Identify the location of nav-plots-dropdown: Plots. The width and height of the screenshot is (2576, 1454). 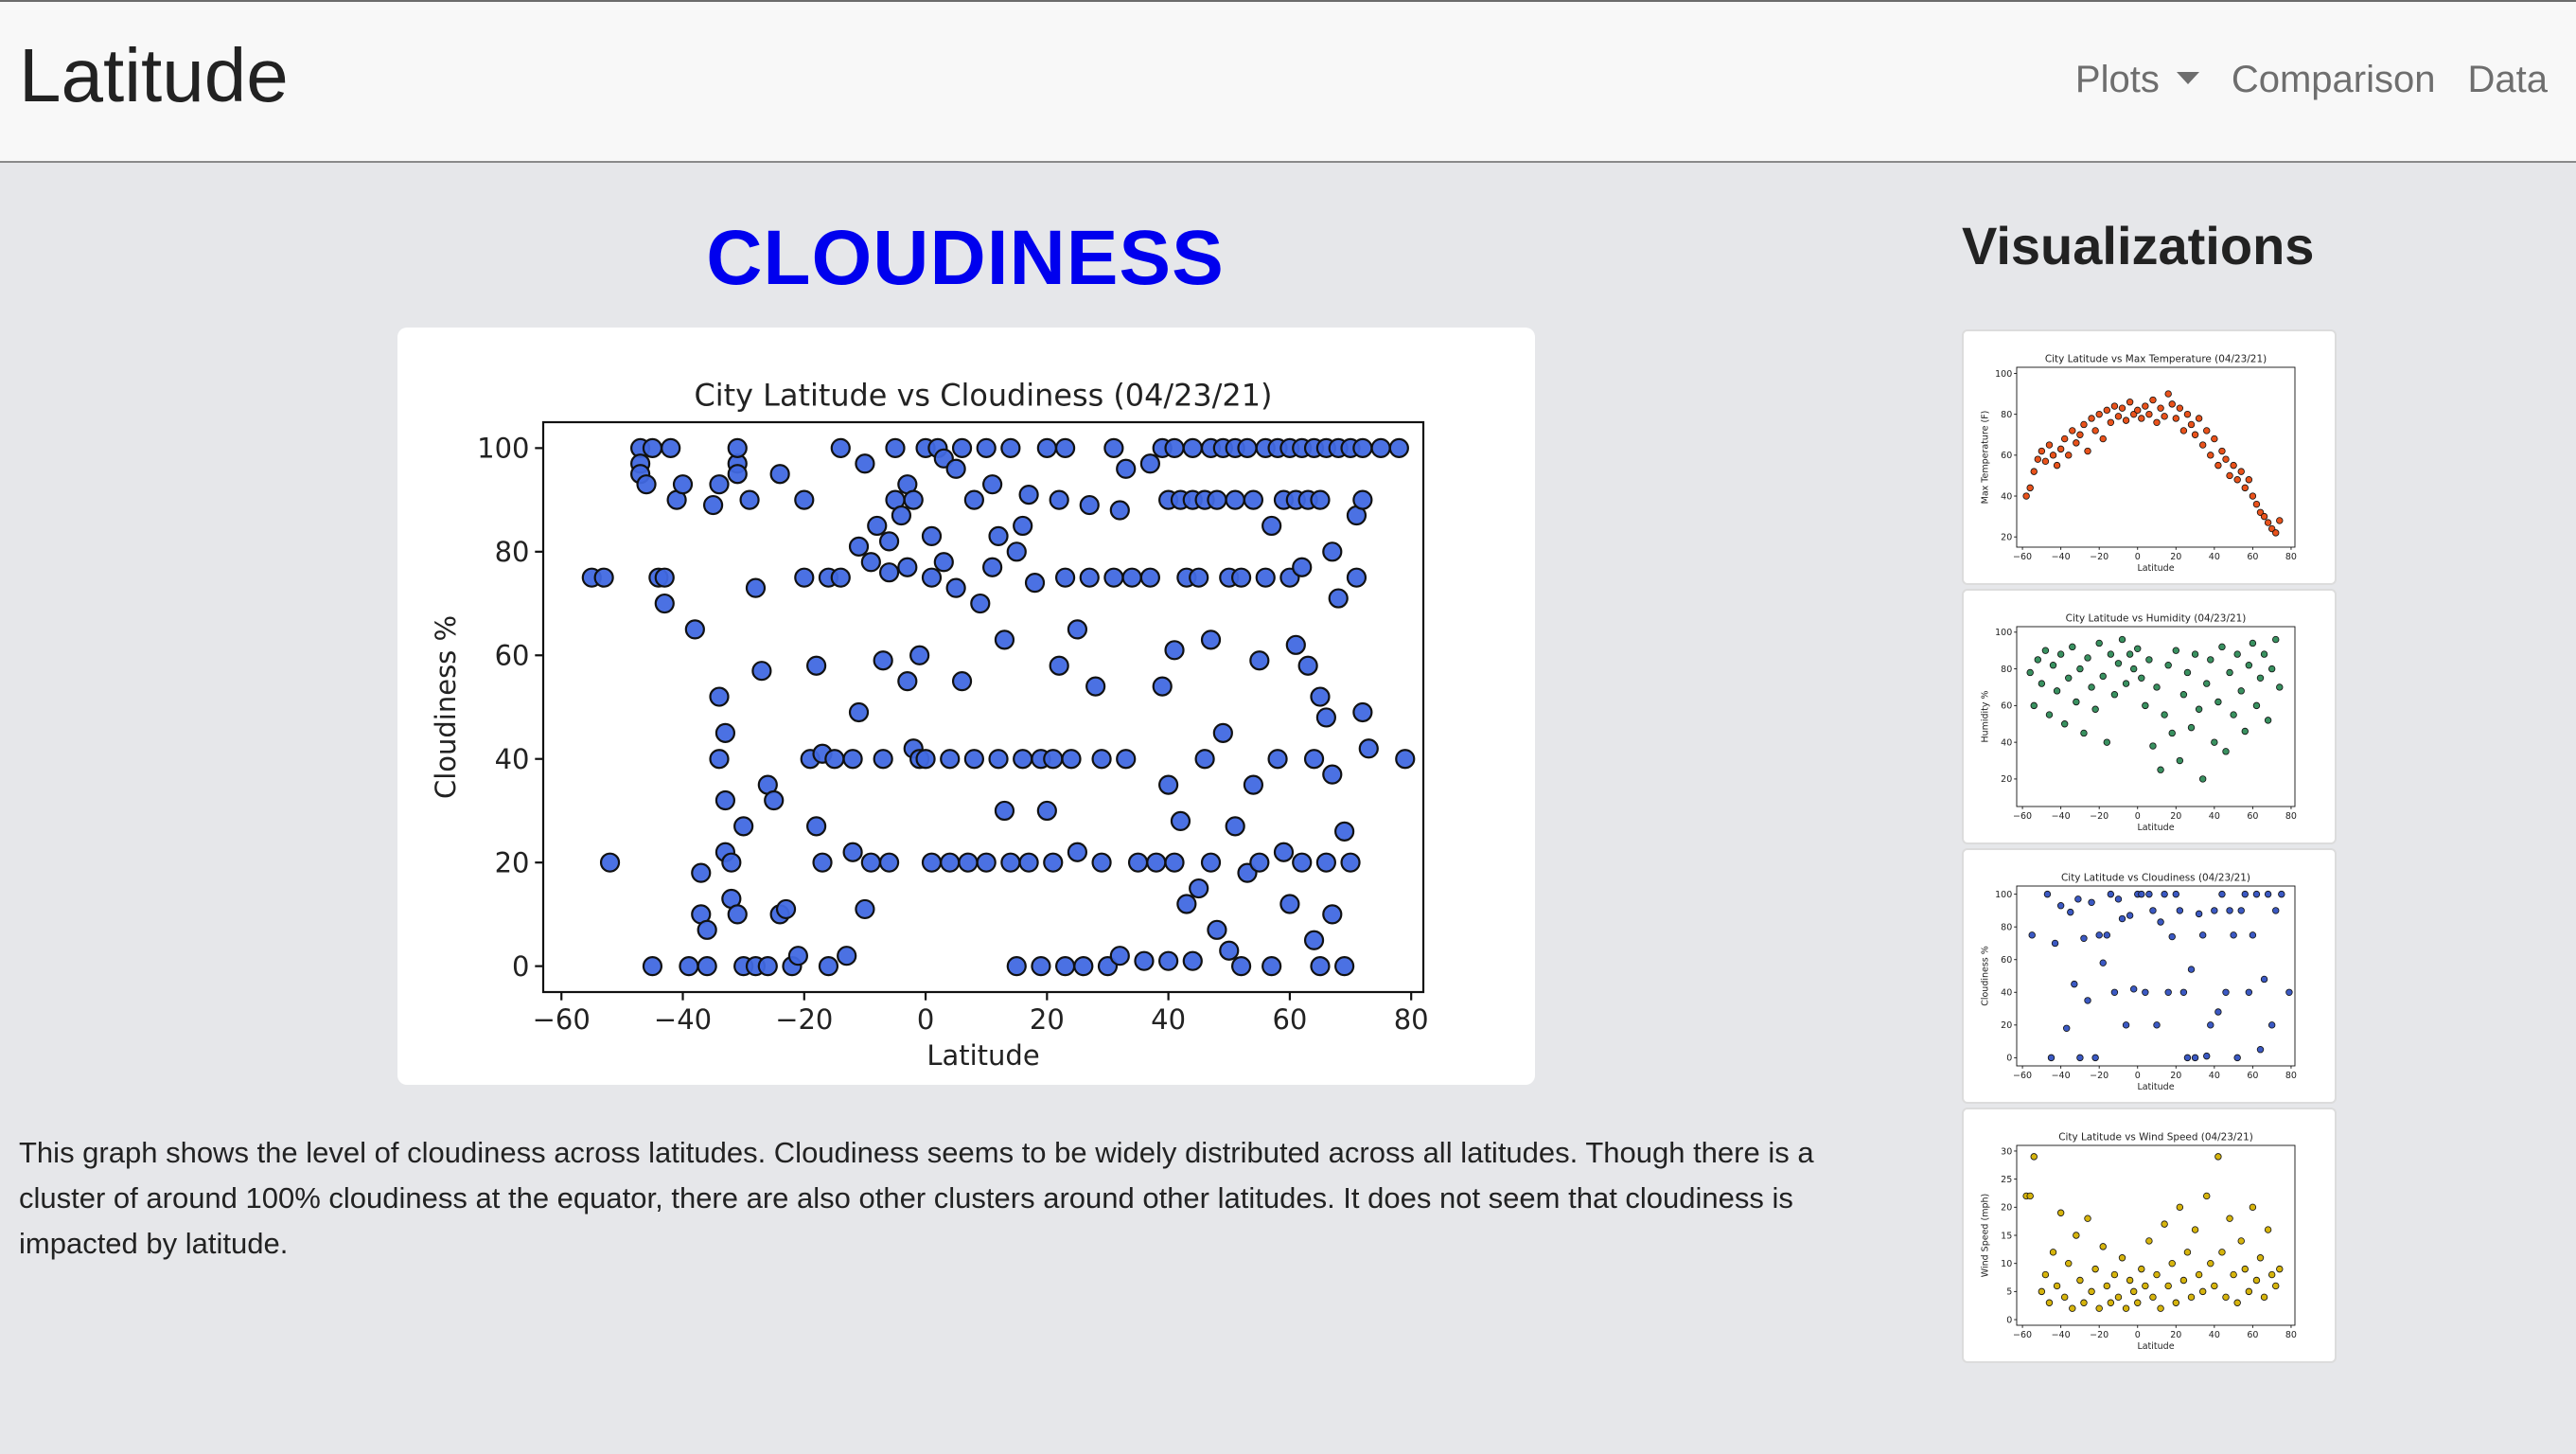
(2137, 79).